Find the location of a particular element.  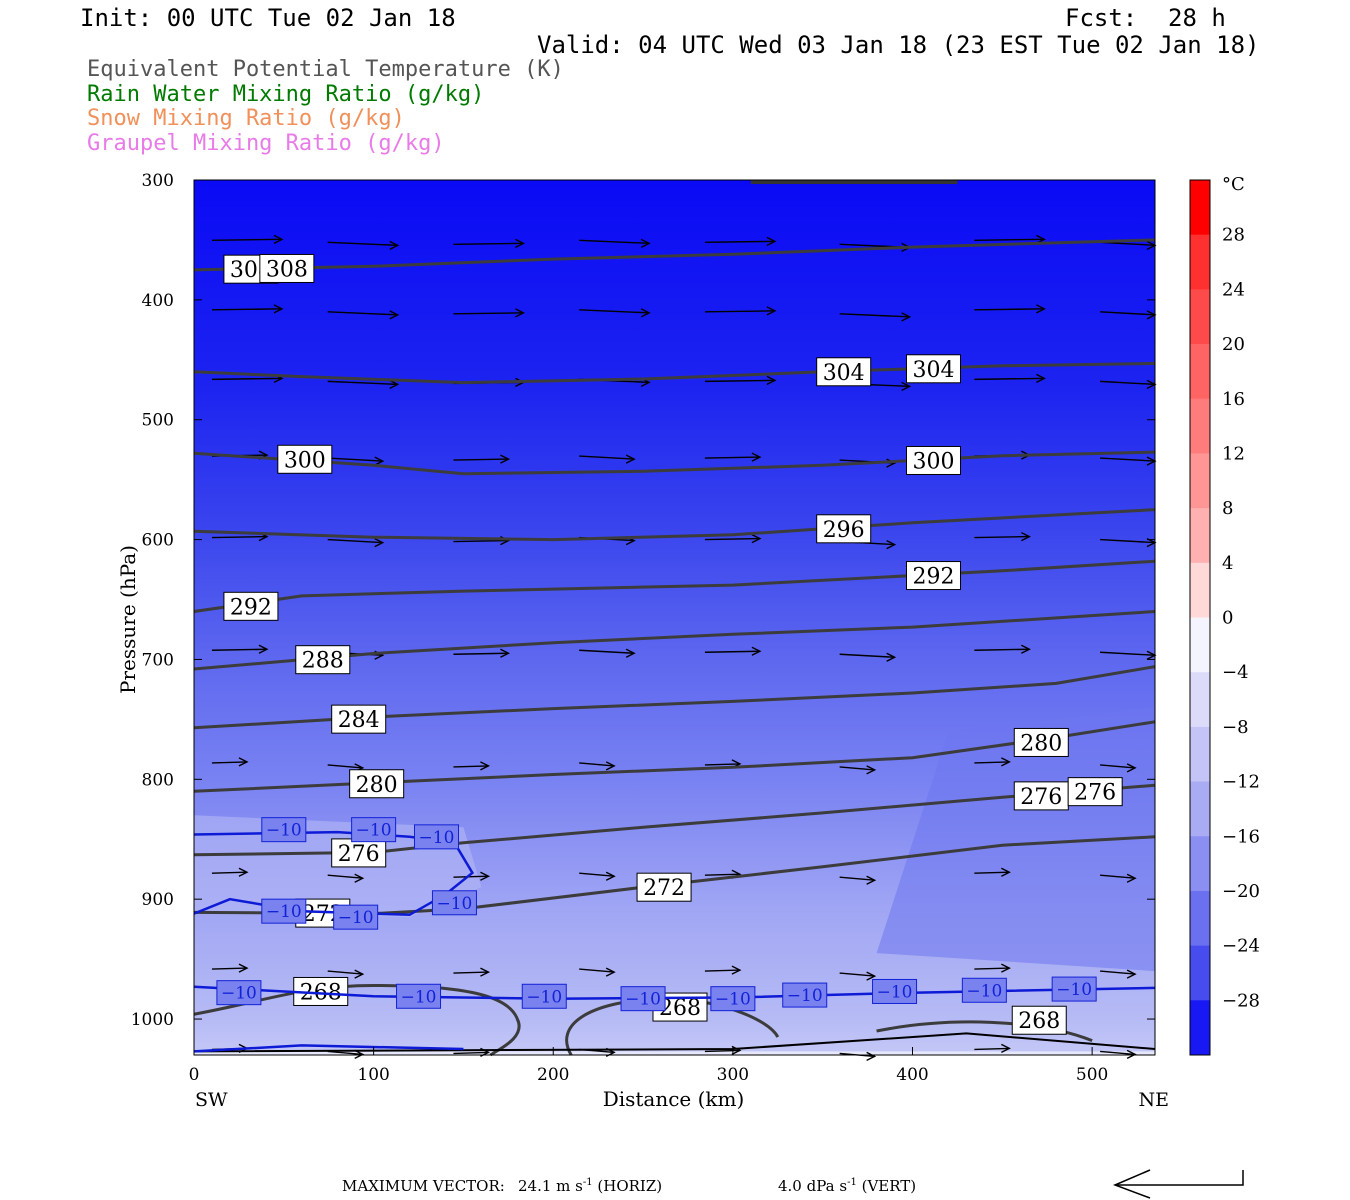

x-tick-label: 300 is located at coordinates (733, 1075).